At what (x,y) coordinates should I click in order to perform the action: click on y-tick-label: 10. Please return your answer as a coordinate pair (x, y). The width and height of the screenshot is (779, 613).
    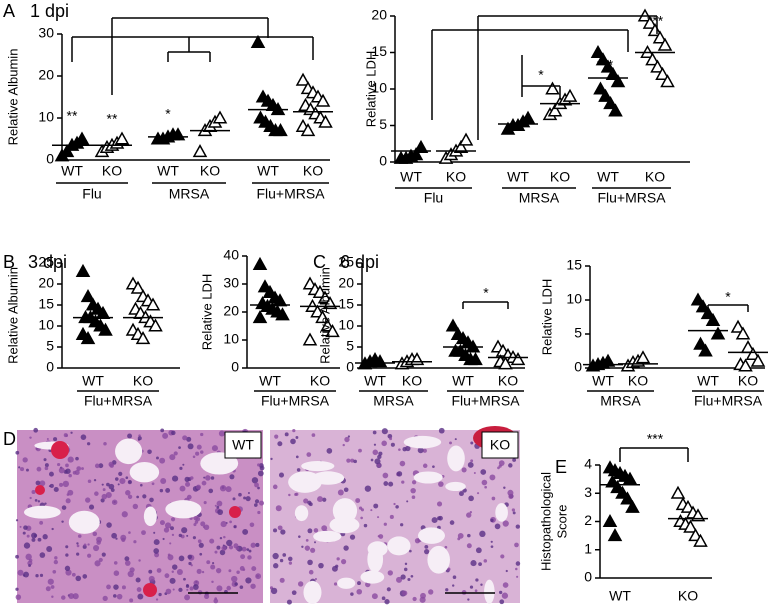
    Looking at the image, I should click on (574, 299).